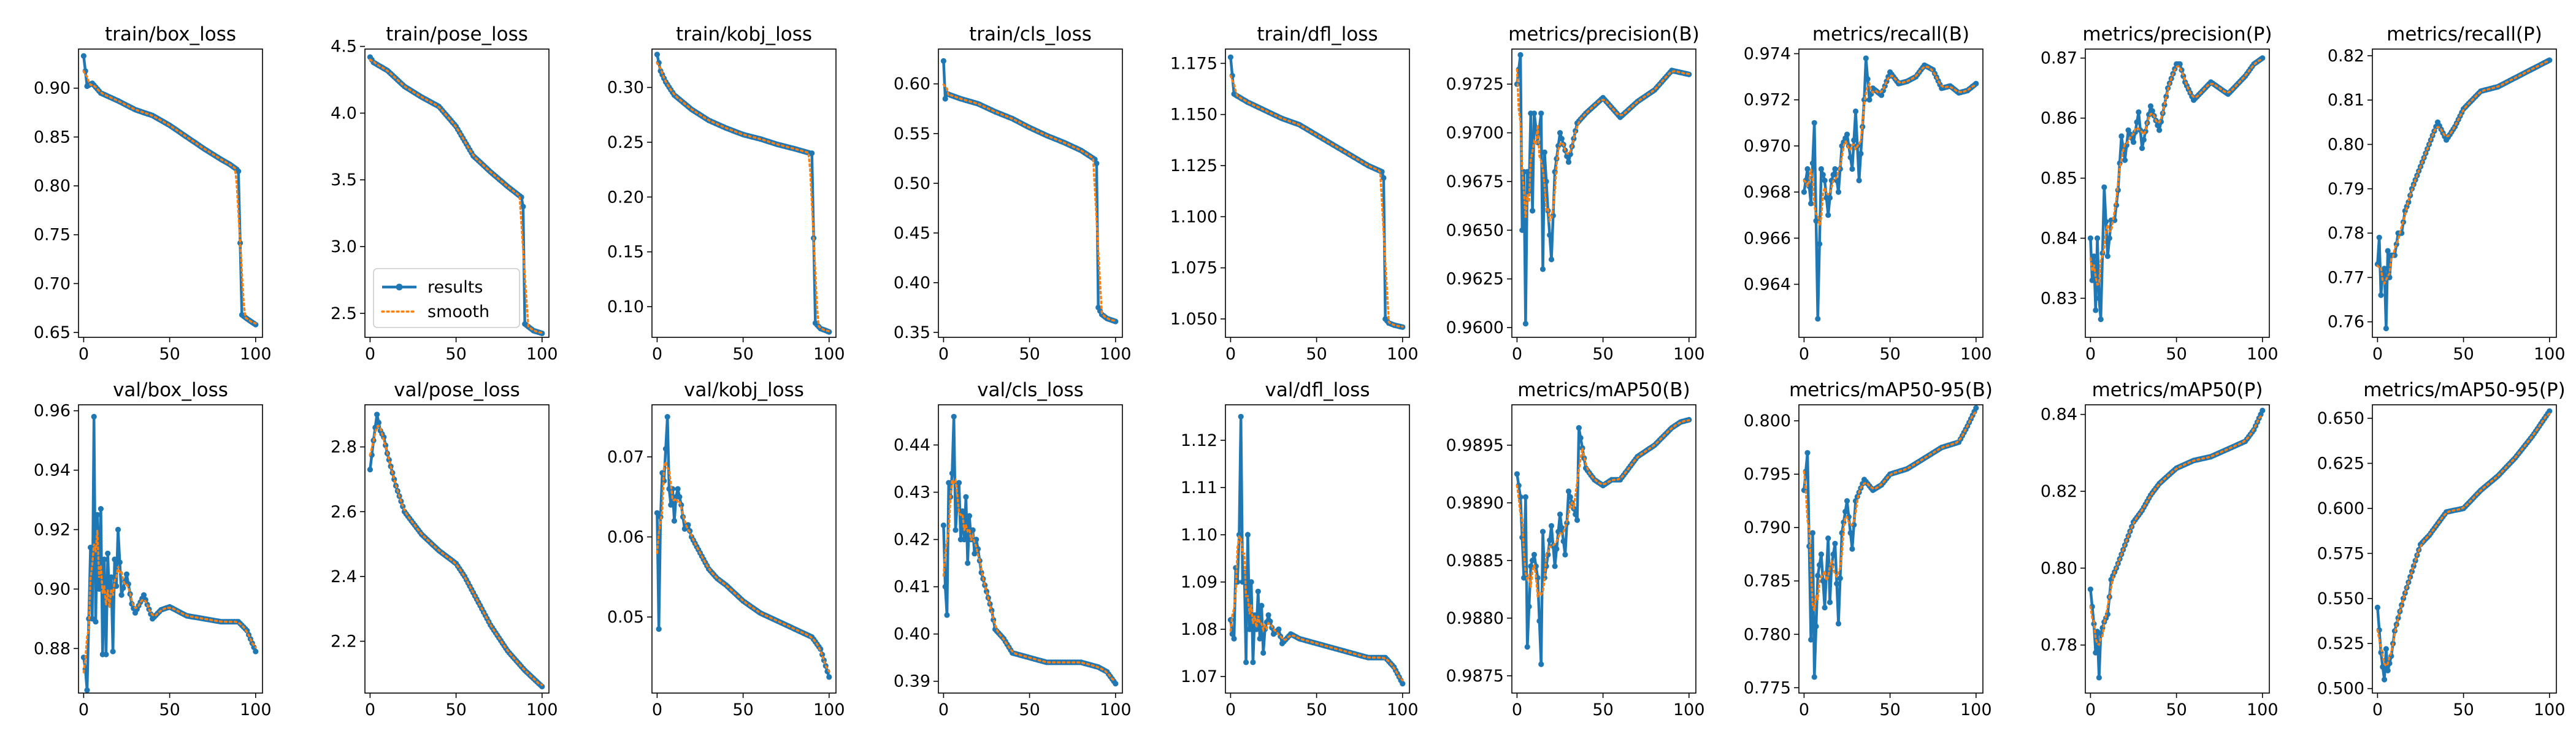 This screenshot has height=736, width=2576. I want to click on y-tick-label: 0.82, so click(2059, 491).